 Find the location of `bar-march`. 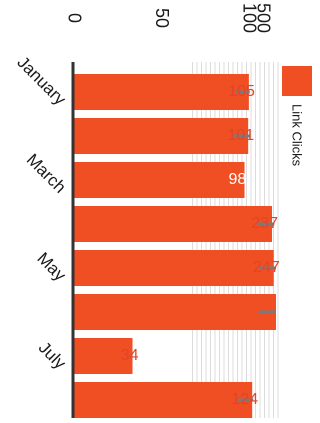

bar-march is located at coordinates (159, 180).